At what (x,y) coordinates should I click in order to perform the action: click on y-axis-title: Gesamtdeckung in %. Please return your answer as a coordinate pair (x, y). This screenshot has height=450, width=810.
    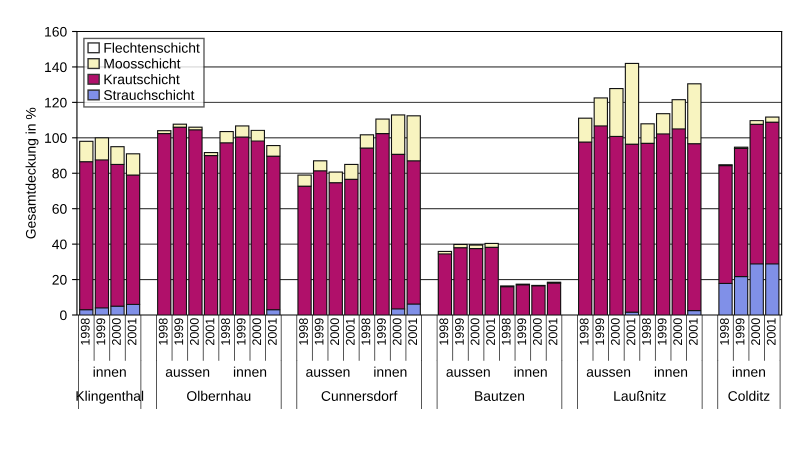
    Looking at the image, I should click on (32, 173).